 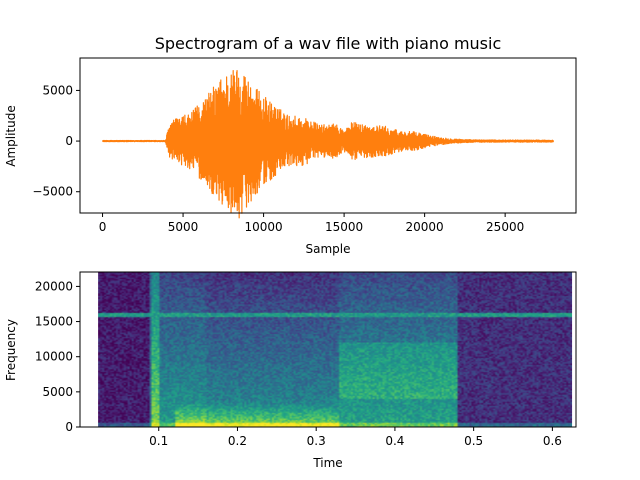 What do you see at coordinates (11, 136) in the screenshot?
I see `waveform-y-label: Amplitude` at bounding box center [11, 136].